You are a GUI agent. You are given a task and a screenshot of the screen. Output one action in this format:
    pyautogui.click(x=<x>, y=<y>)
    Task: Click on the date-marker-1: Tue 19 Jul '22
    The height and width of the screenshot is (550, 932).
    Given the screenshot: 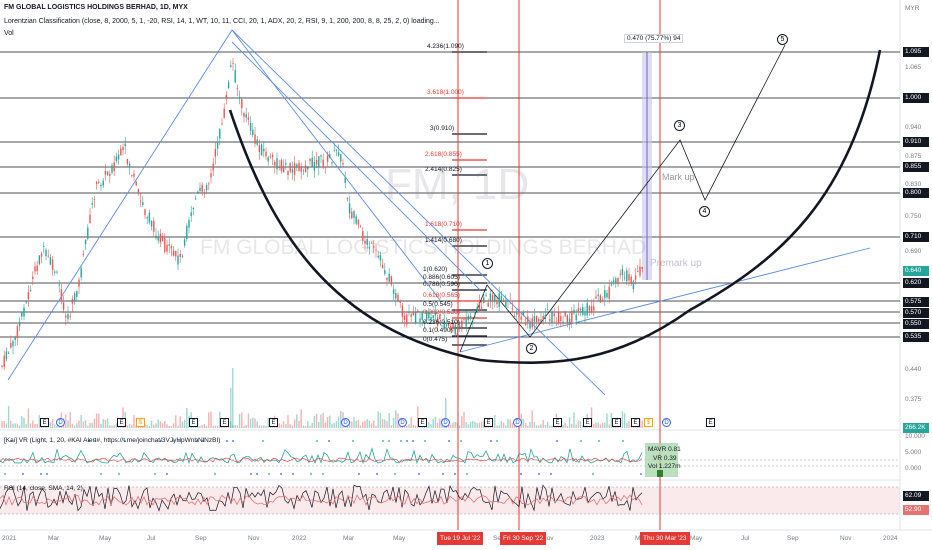 What is the action you would take?
    pyautogui.click(x=460, y=538)
    